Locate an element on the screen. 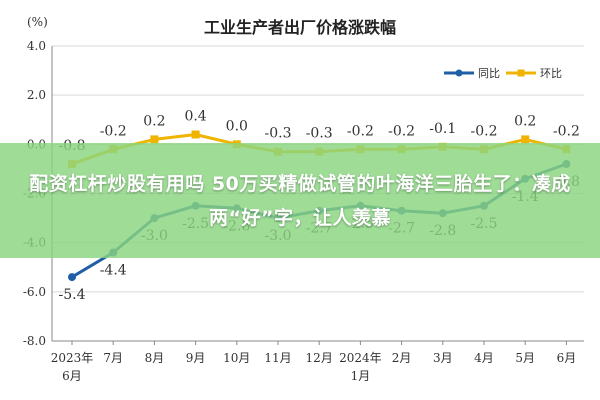  x-tick-label: 10月 is located at coordinates (236, 358).